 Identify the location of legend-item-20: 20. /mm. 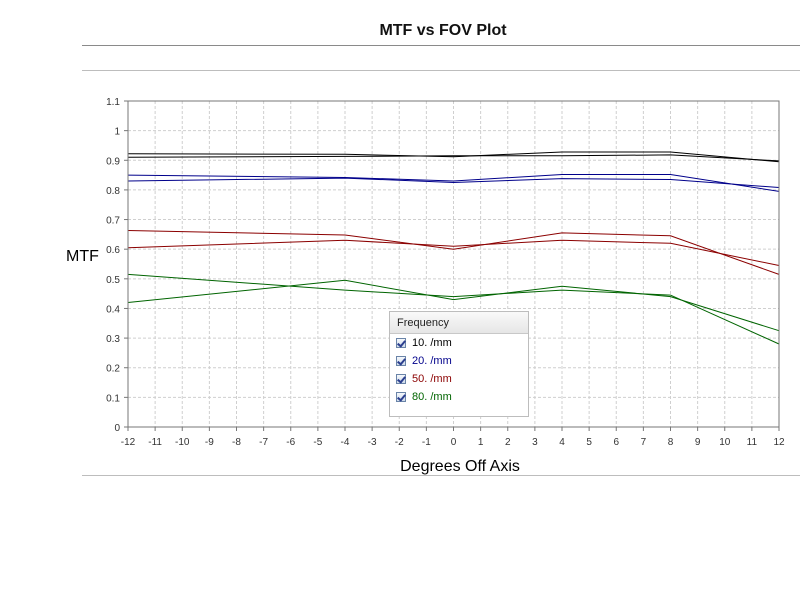
(459, 361).